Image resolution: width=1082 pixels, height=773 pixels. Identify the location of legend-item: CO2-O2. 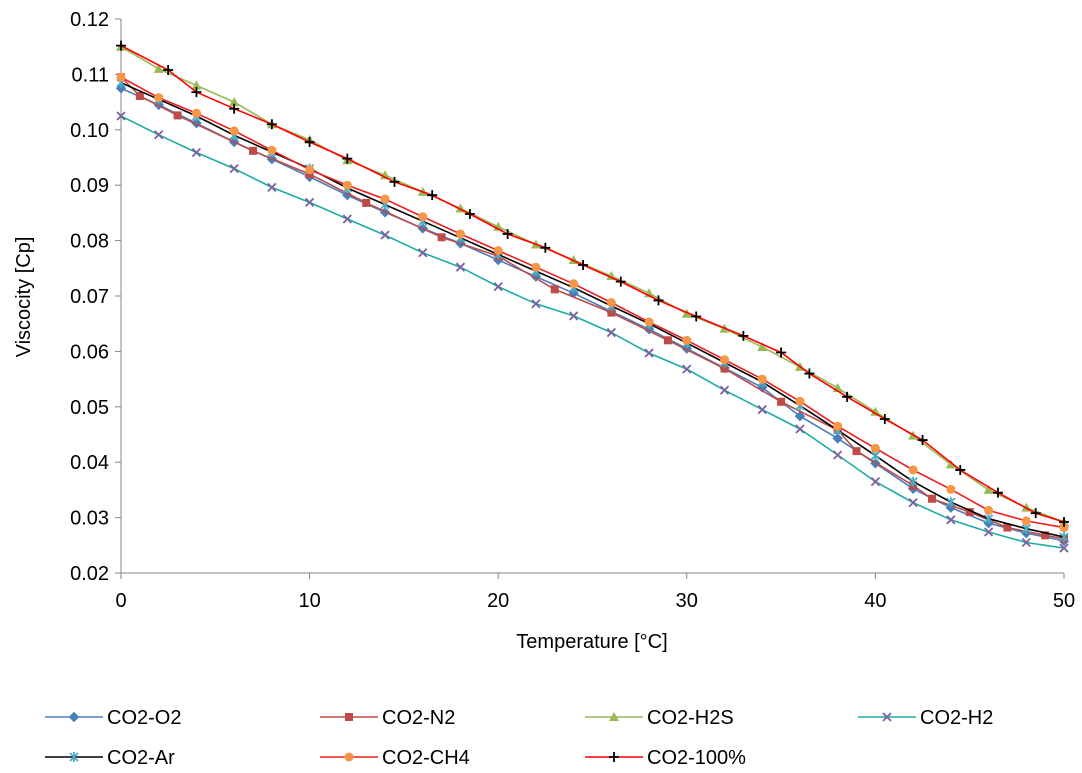
(113, 718).